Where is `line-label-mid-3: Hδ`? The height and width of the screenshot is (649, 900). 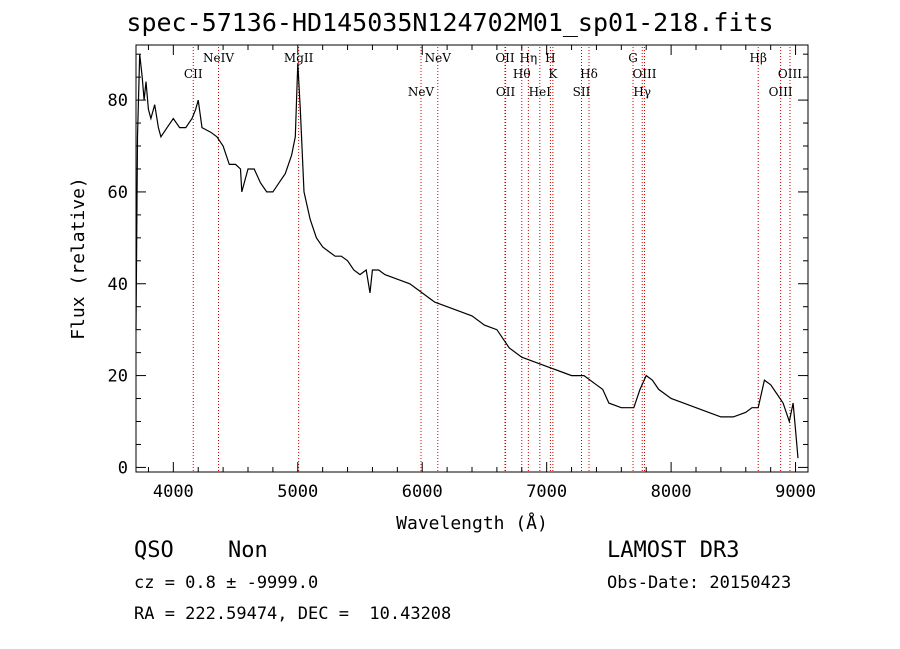
line-label-mid-3: Hδ is located at coordinates (589, 74).